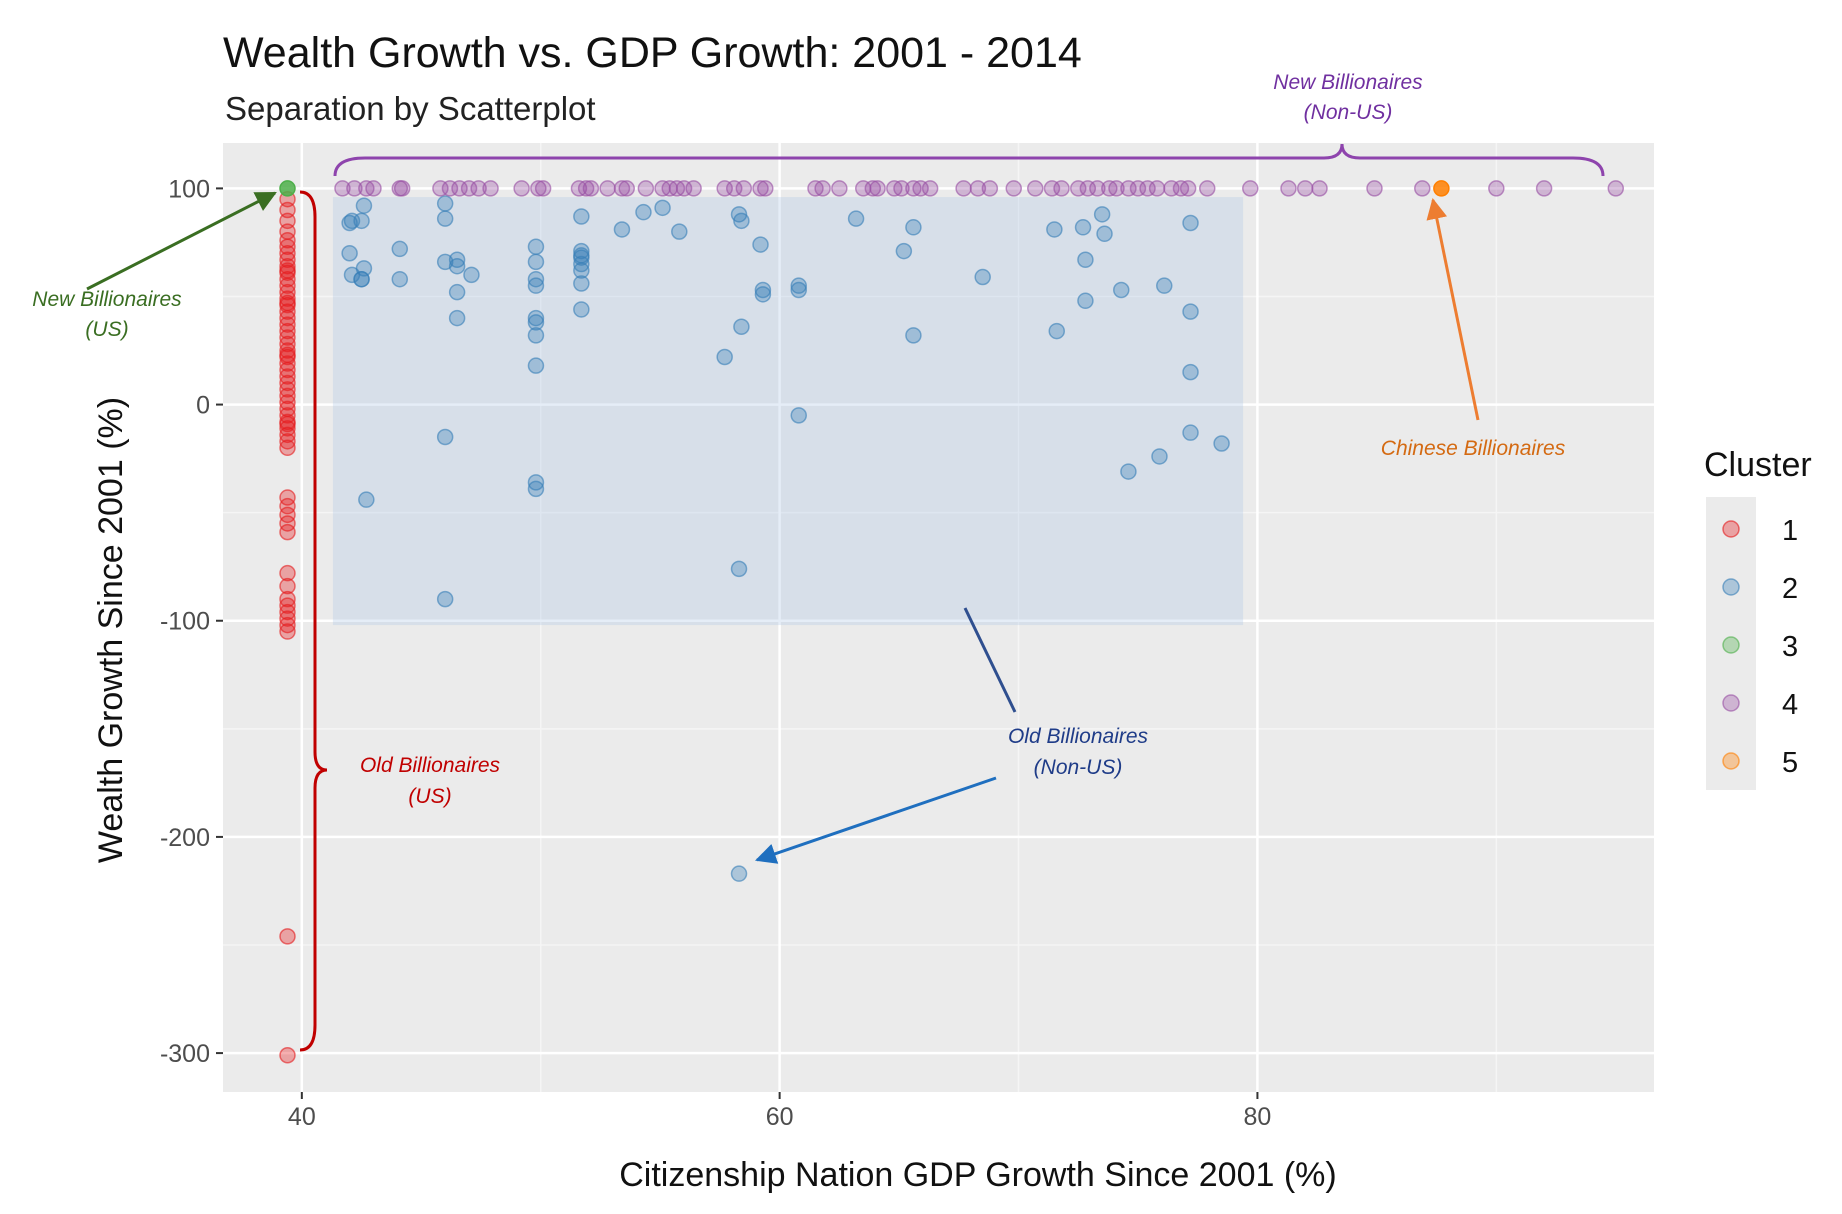  What do you see at coordinates (1790, 705) in the screenshot?
I see `legend-label-4: 4` at bounding box center [1790, 705].